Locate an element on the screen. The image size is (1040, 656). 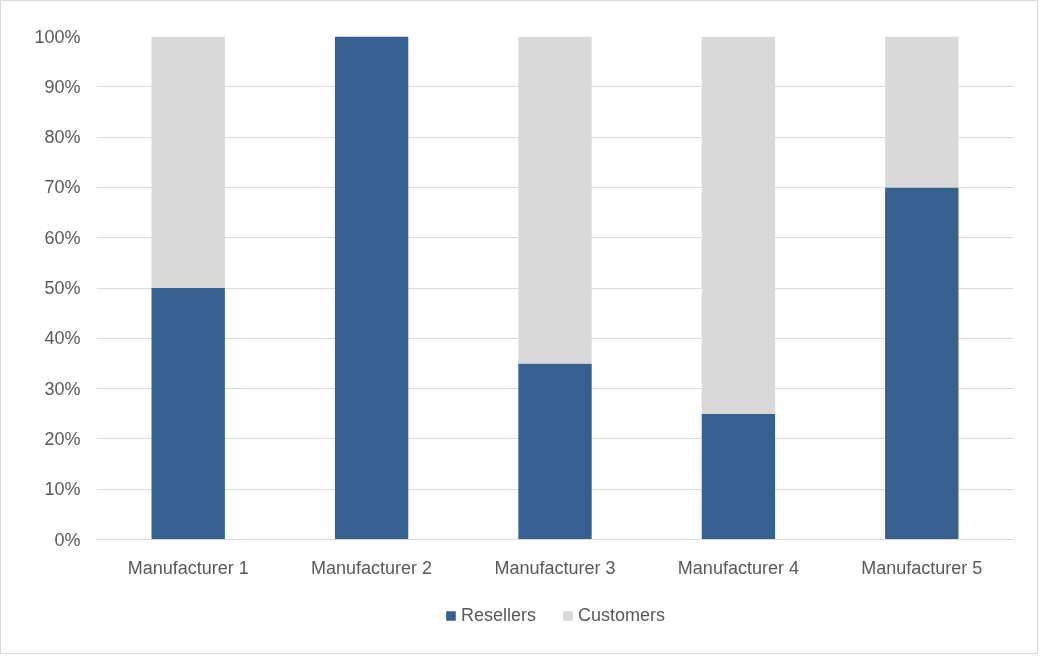
y-tick-label: 40% is located at coordinates (62, 338).